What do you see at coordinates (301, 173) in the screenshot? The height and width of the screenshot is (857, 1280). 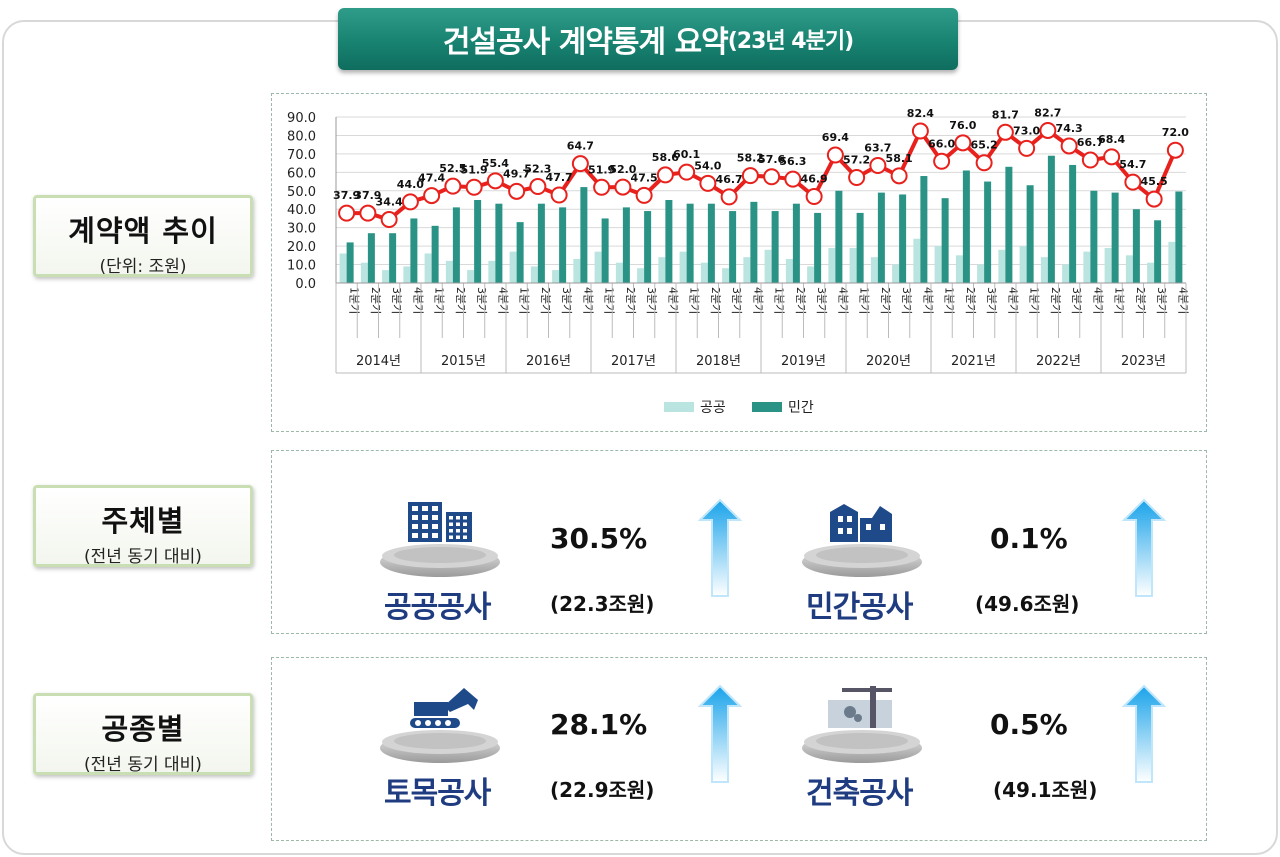 I see `y-tick-label: 60.0` at bounding box center [301, 173].